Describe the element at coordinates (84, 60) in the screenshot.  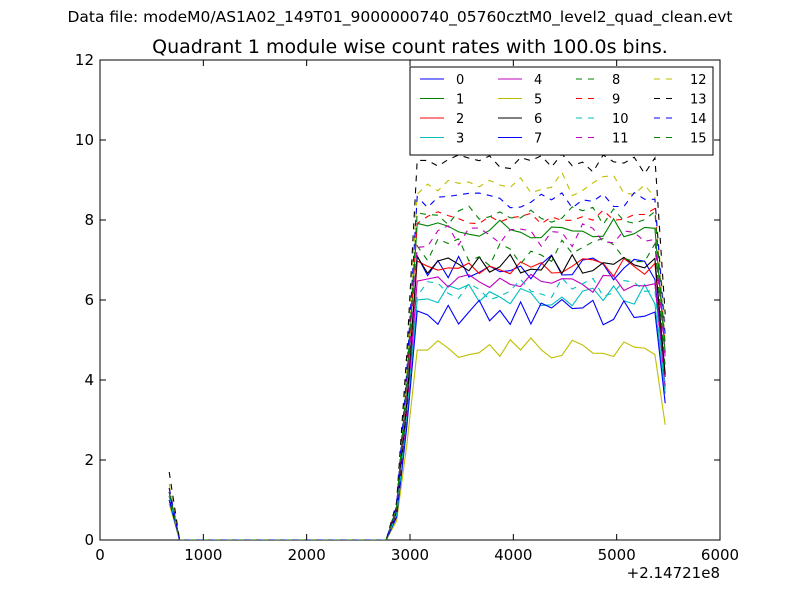
I see `y-tick-label: 12` at that location.